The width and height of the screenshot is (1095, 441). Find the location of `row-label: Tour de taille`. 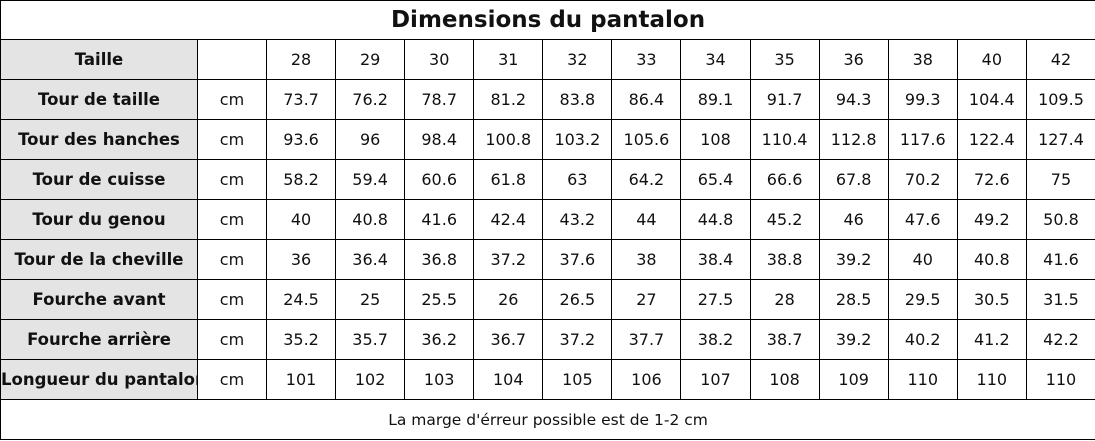

row-label: Tour de taille is located at coordinates (99, 99).